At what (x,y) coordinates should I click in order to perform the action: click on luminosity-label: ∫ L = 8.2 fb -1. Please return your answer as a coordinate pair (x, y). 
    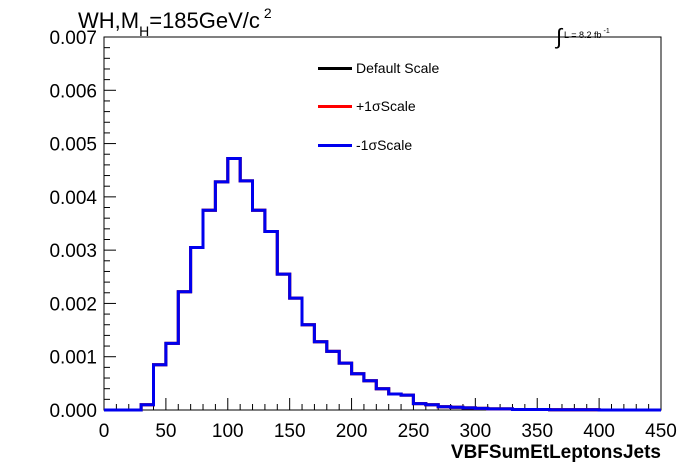
    Looking at the image, I should click on (583, 33).